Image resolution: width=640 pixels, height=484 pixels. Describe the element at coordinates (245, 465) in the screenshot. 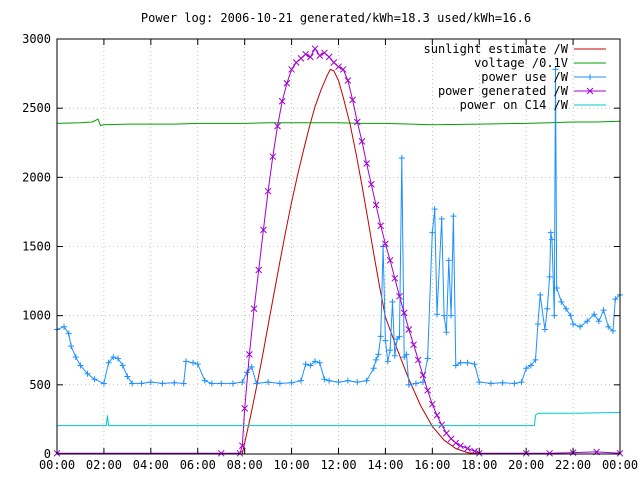

I see `x-tick-label: 08:00` at that location.